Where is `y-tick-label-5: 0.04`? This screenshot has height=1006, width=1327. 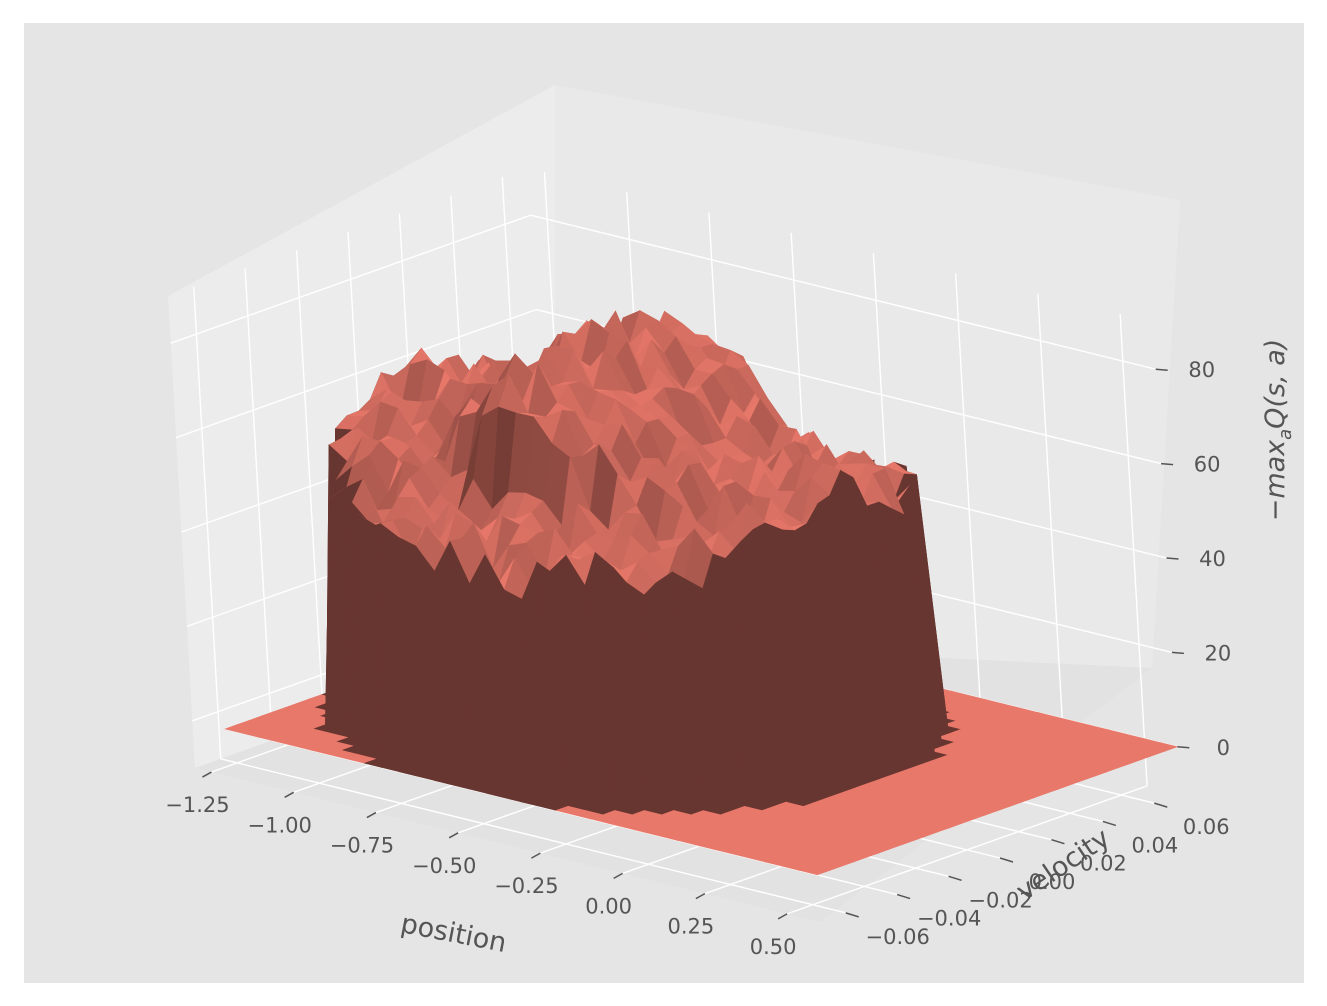 y-tick-label-5: 0.04 is located at coordinates (1154, 845).